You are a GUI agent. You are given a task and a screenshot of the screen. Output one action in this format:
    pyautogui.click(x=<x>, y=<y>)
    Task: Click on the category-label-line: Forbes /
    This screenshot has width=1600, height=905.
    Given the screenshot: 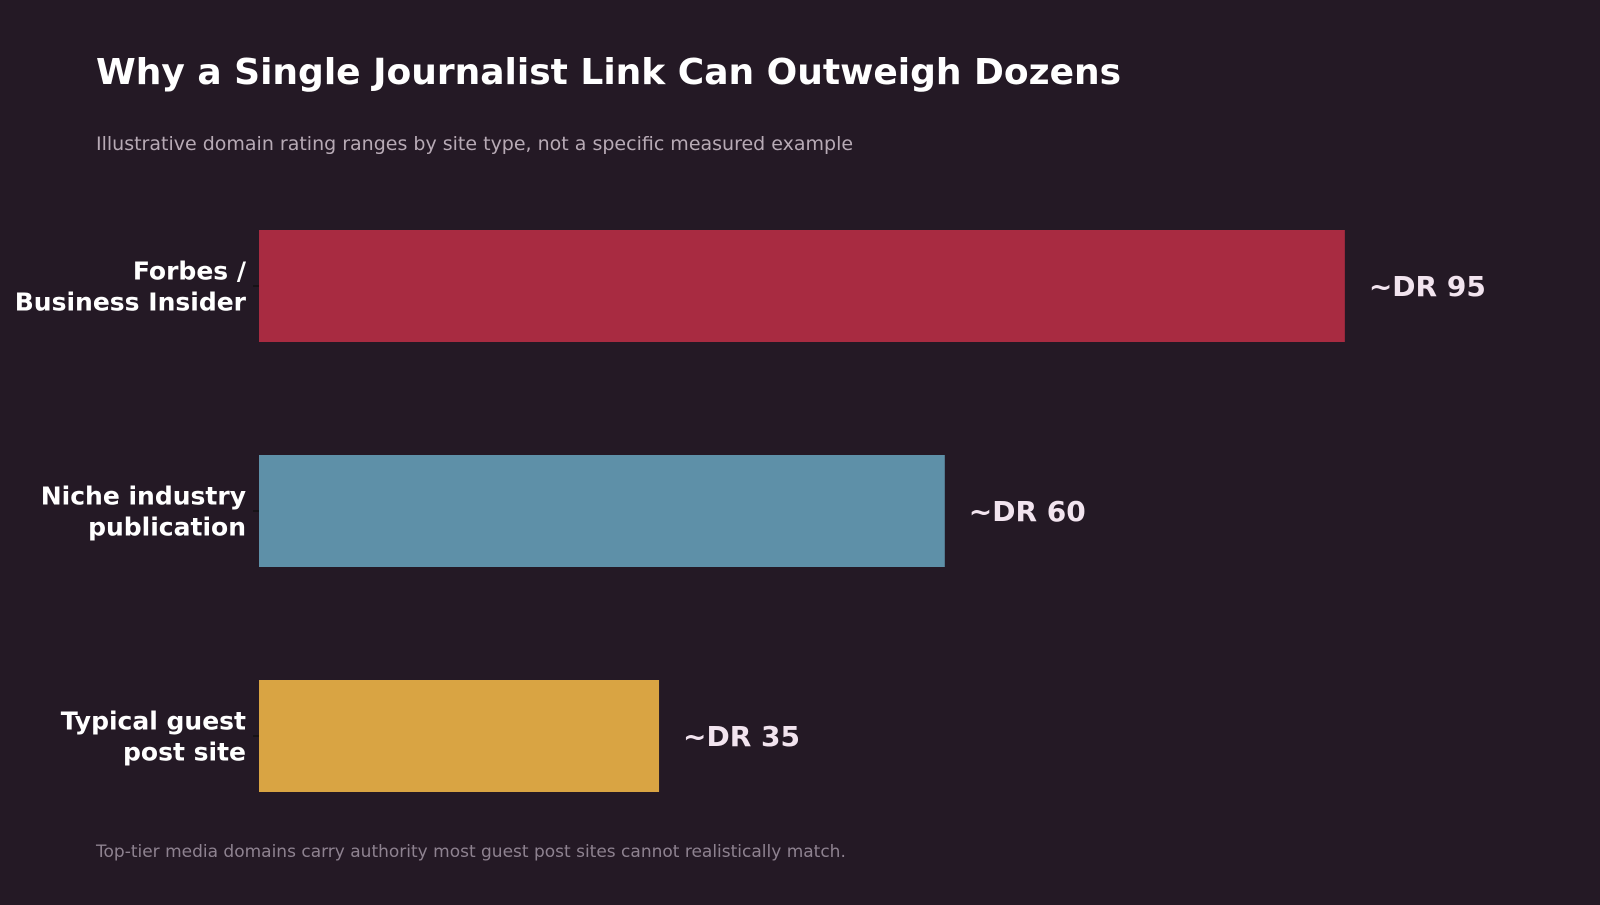 What is the action you would take?
    pyautogui.click(x=190, y=271)
    